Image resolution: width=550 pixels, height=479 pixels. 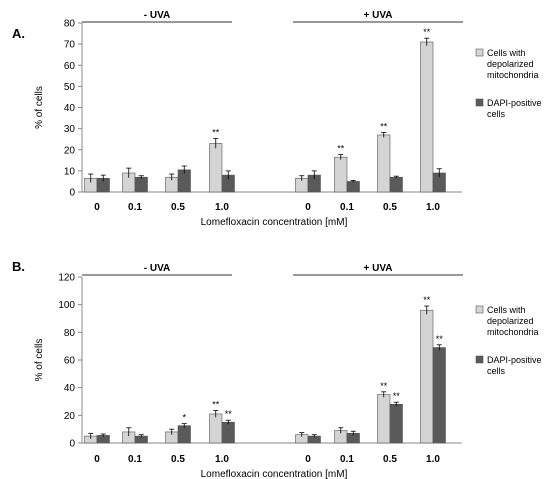 What do you see at coordinates (66, 278) in the screenshot?
I see `y-tick-label: 120` at bounding box center [66, 278].